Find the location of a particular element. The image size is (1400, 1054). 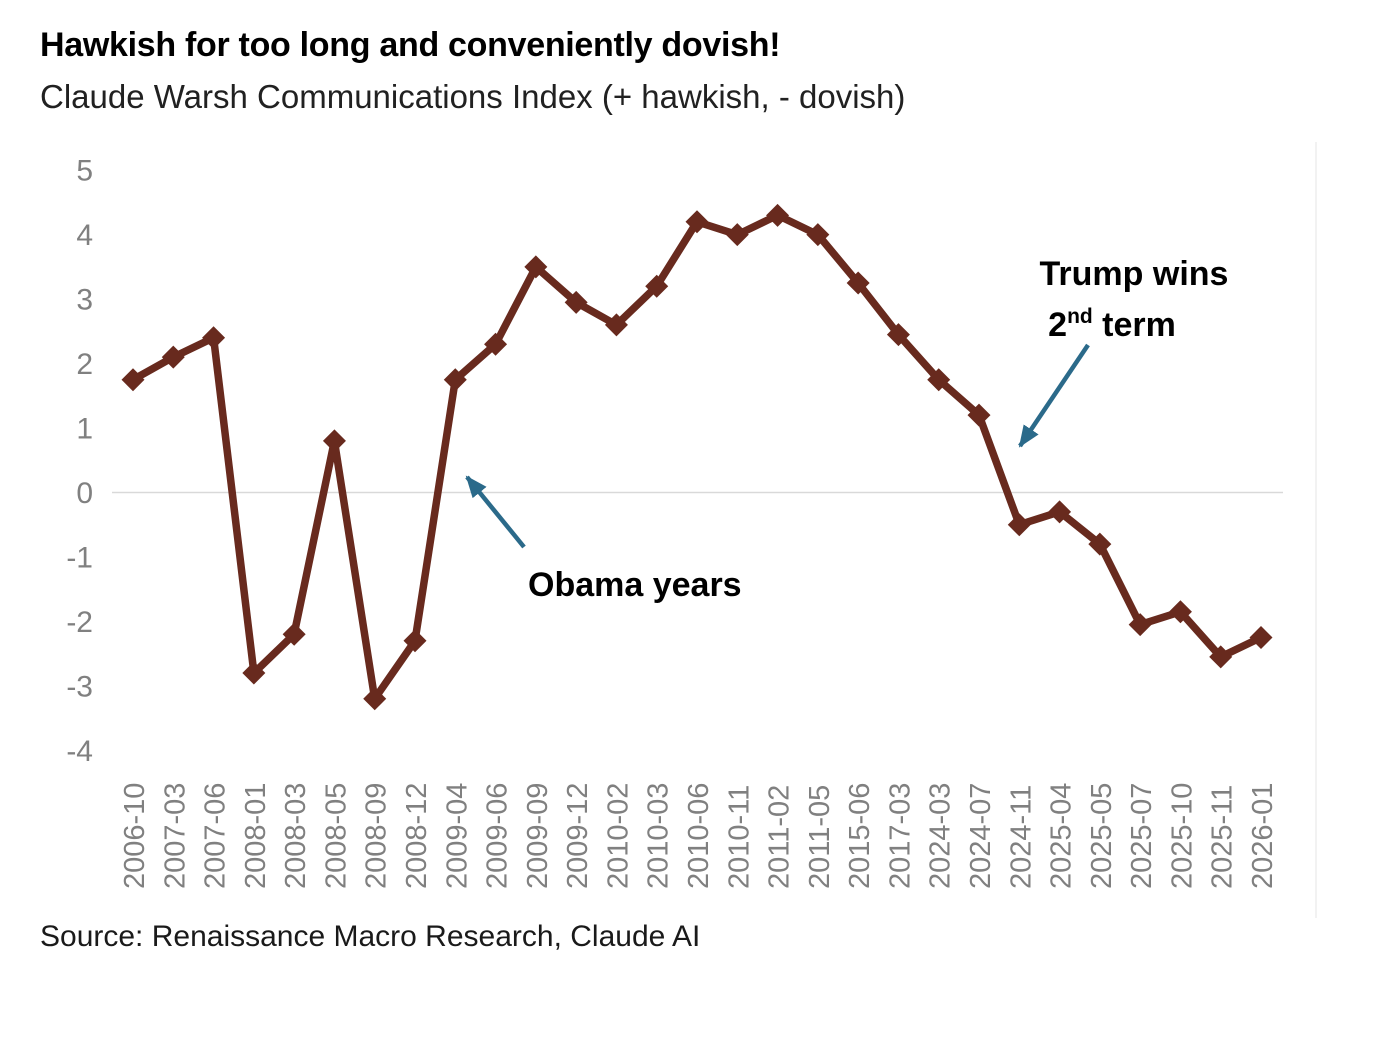

x-axis-tick-label: 2010-06 is located at coordinates (699, 836).